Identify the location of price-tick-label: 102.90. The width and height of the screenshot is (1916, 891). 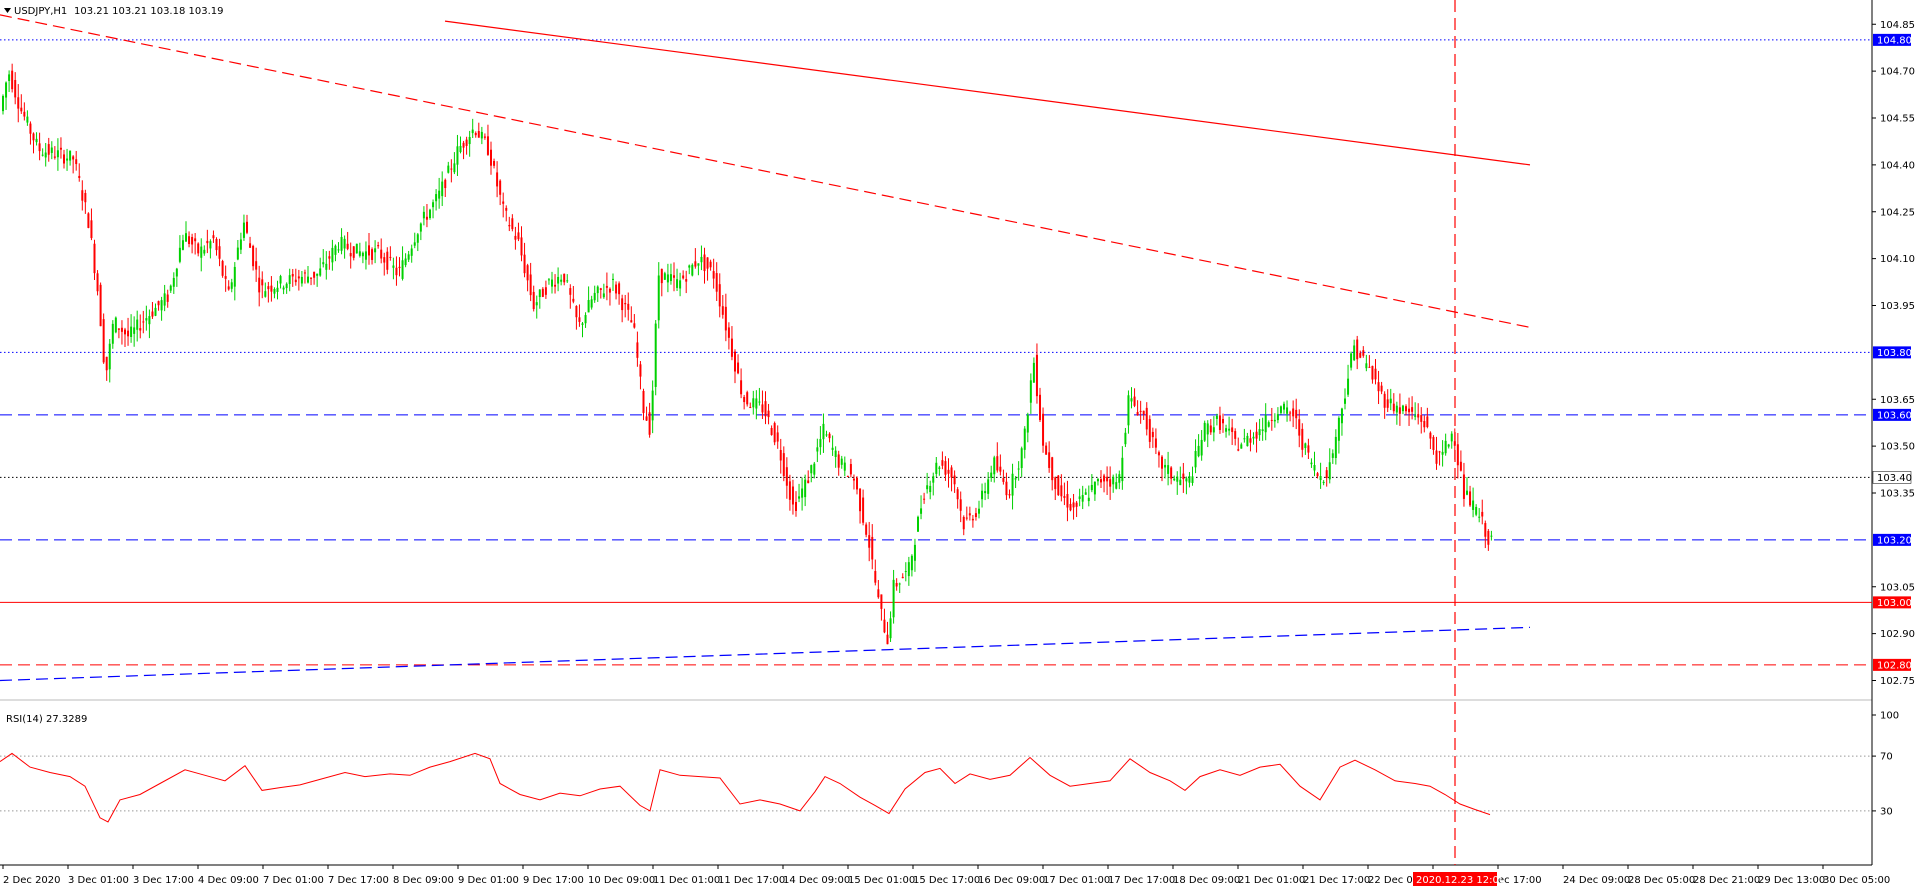
(1897, 634).